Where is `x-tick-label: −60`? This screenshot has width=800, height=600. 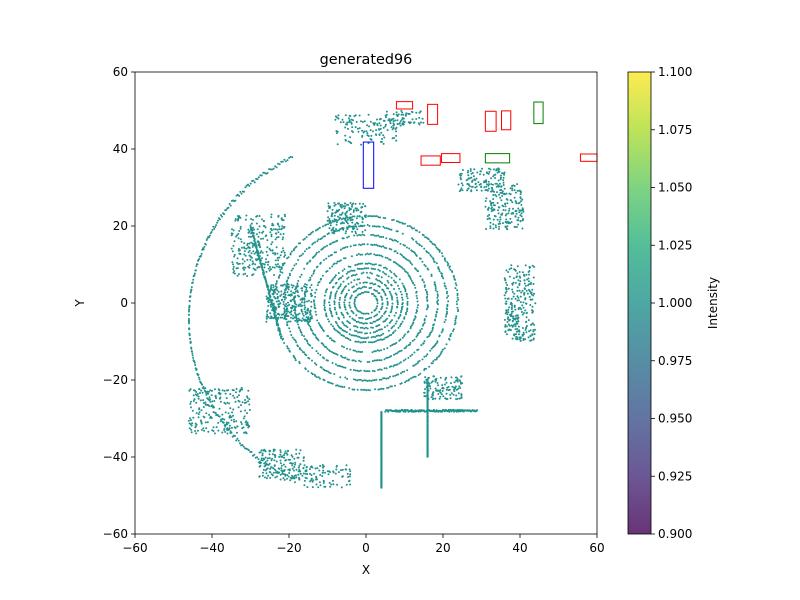 x-tick-label: −60 is located at coordinates (134, 548).